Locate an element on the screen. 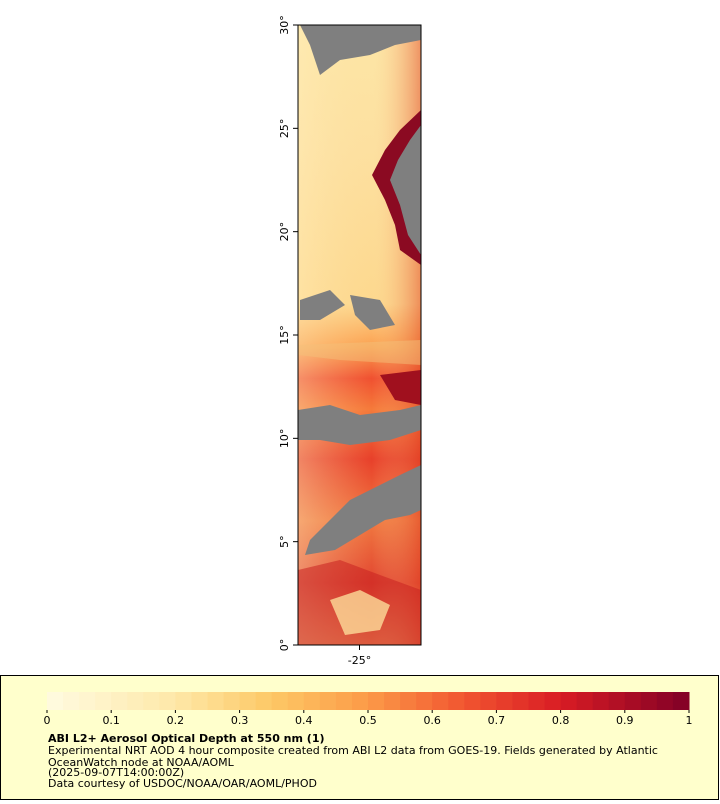 The width and height of the screenshot is (720, 804). colorbar-tick-label: 0.5 is located at coordinates (368, 720).